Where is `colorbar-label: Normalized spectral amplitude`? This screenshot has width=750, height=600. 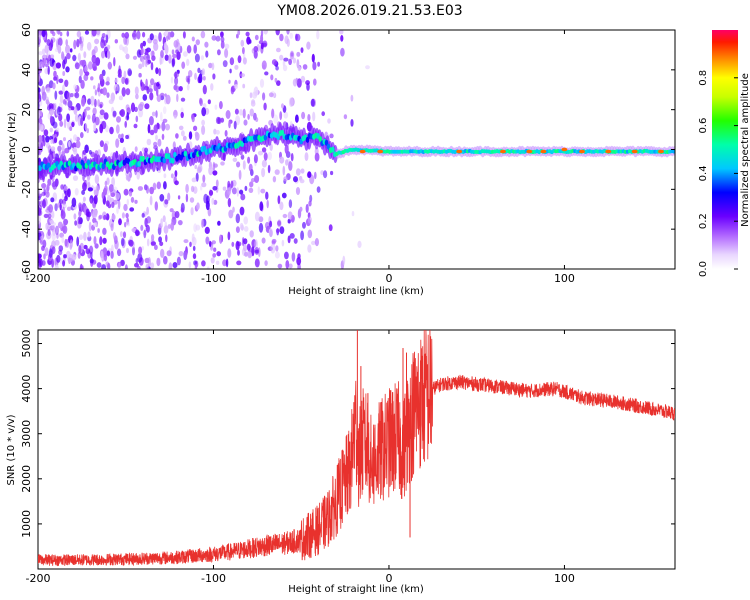 colorbar-label: Normalized spectral amplitude is located at coordinates (745, 150).